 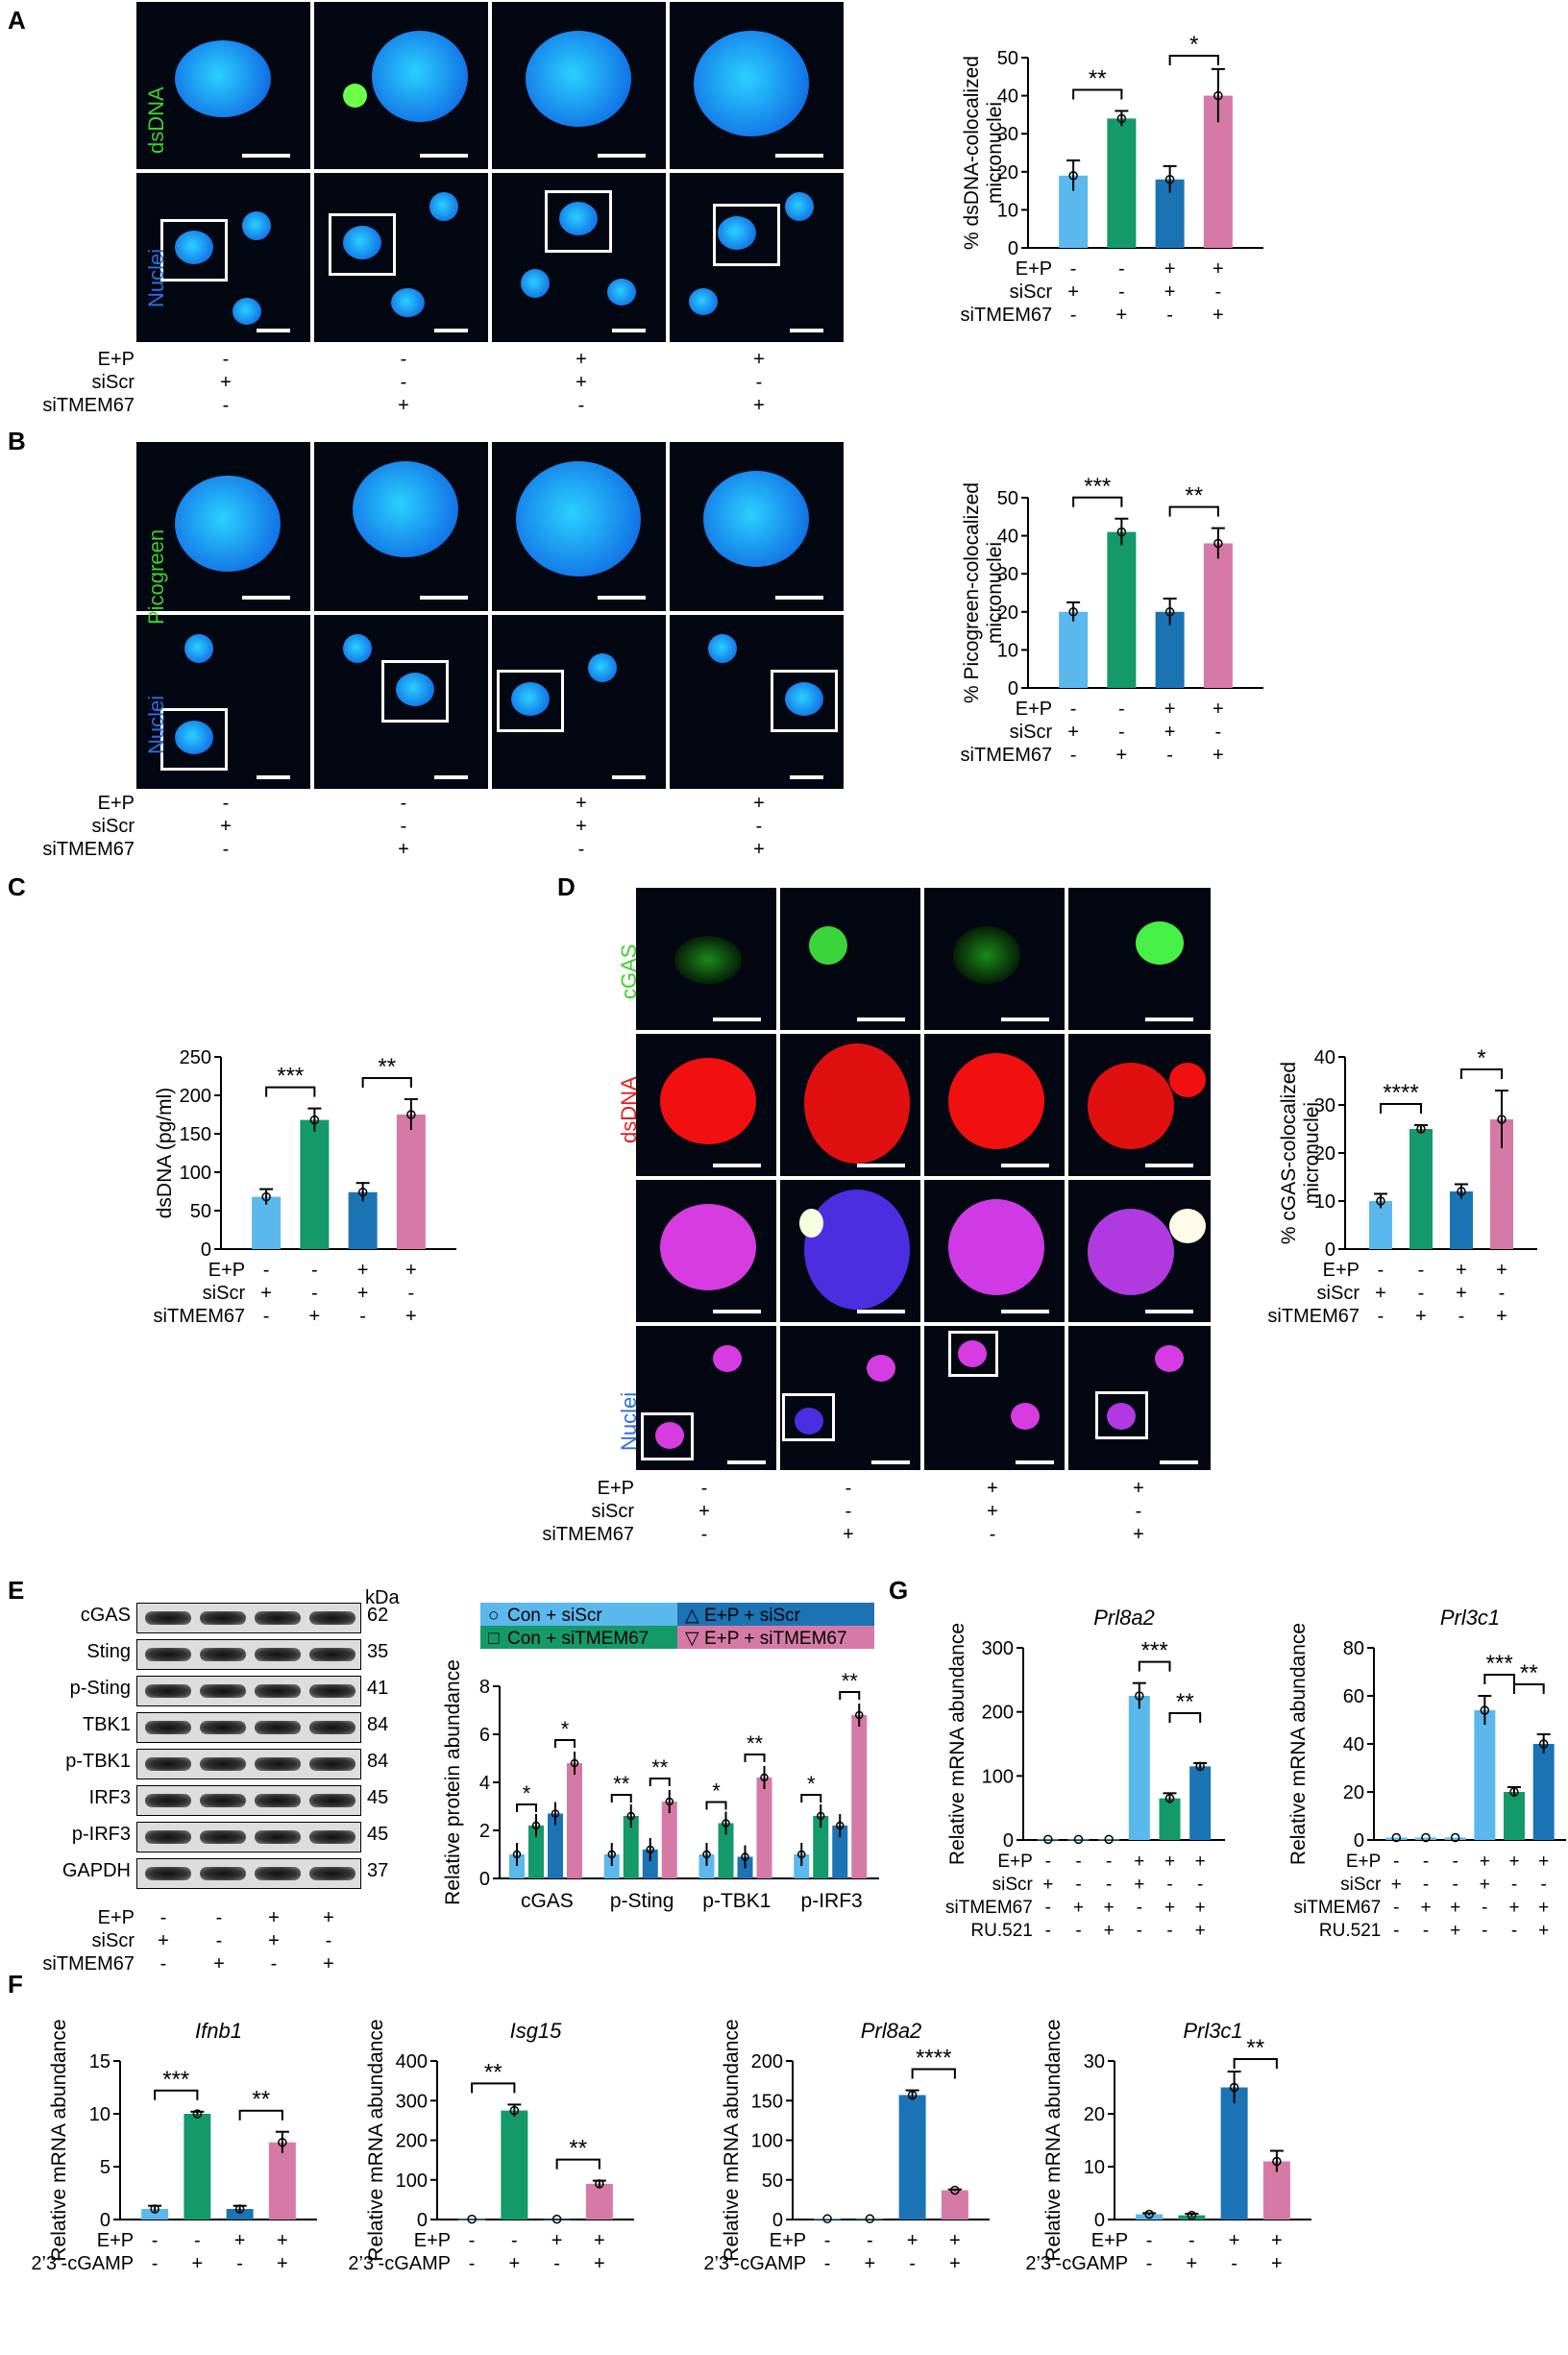 What do you see at coordinates (282, 2240) in the screenshot?
I see `f1-cond-mark: +` at bounding box center [282, 2240].